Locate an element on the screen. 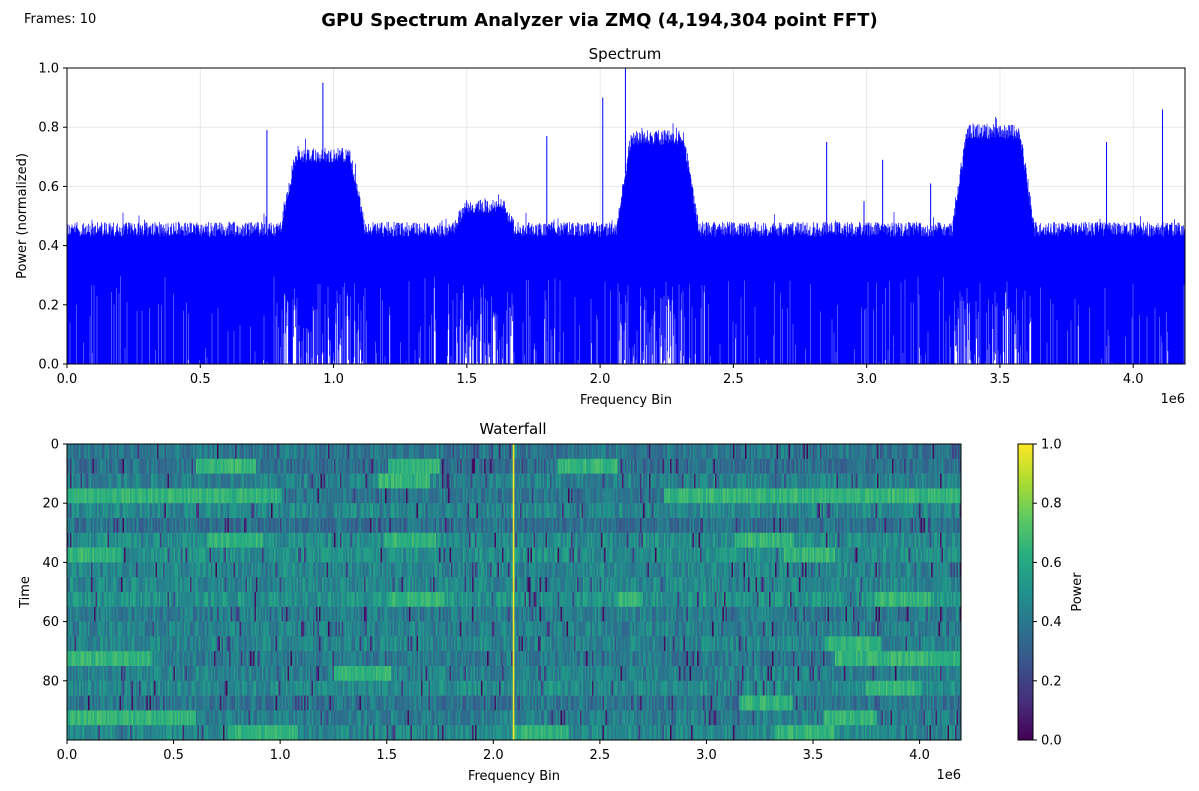  spectrum-y-ticks: 0.0 0.2 0.4 0.6 0.8 1.0 is located at coordinates (52, 217).